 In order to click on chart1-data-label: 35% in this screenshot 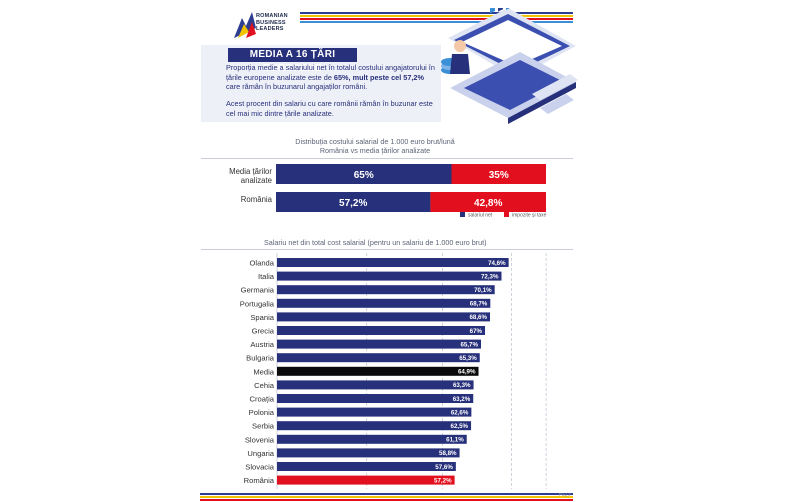, I will do `click(499, 175)`.